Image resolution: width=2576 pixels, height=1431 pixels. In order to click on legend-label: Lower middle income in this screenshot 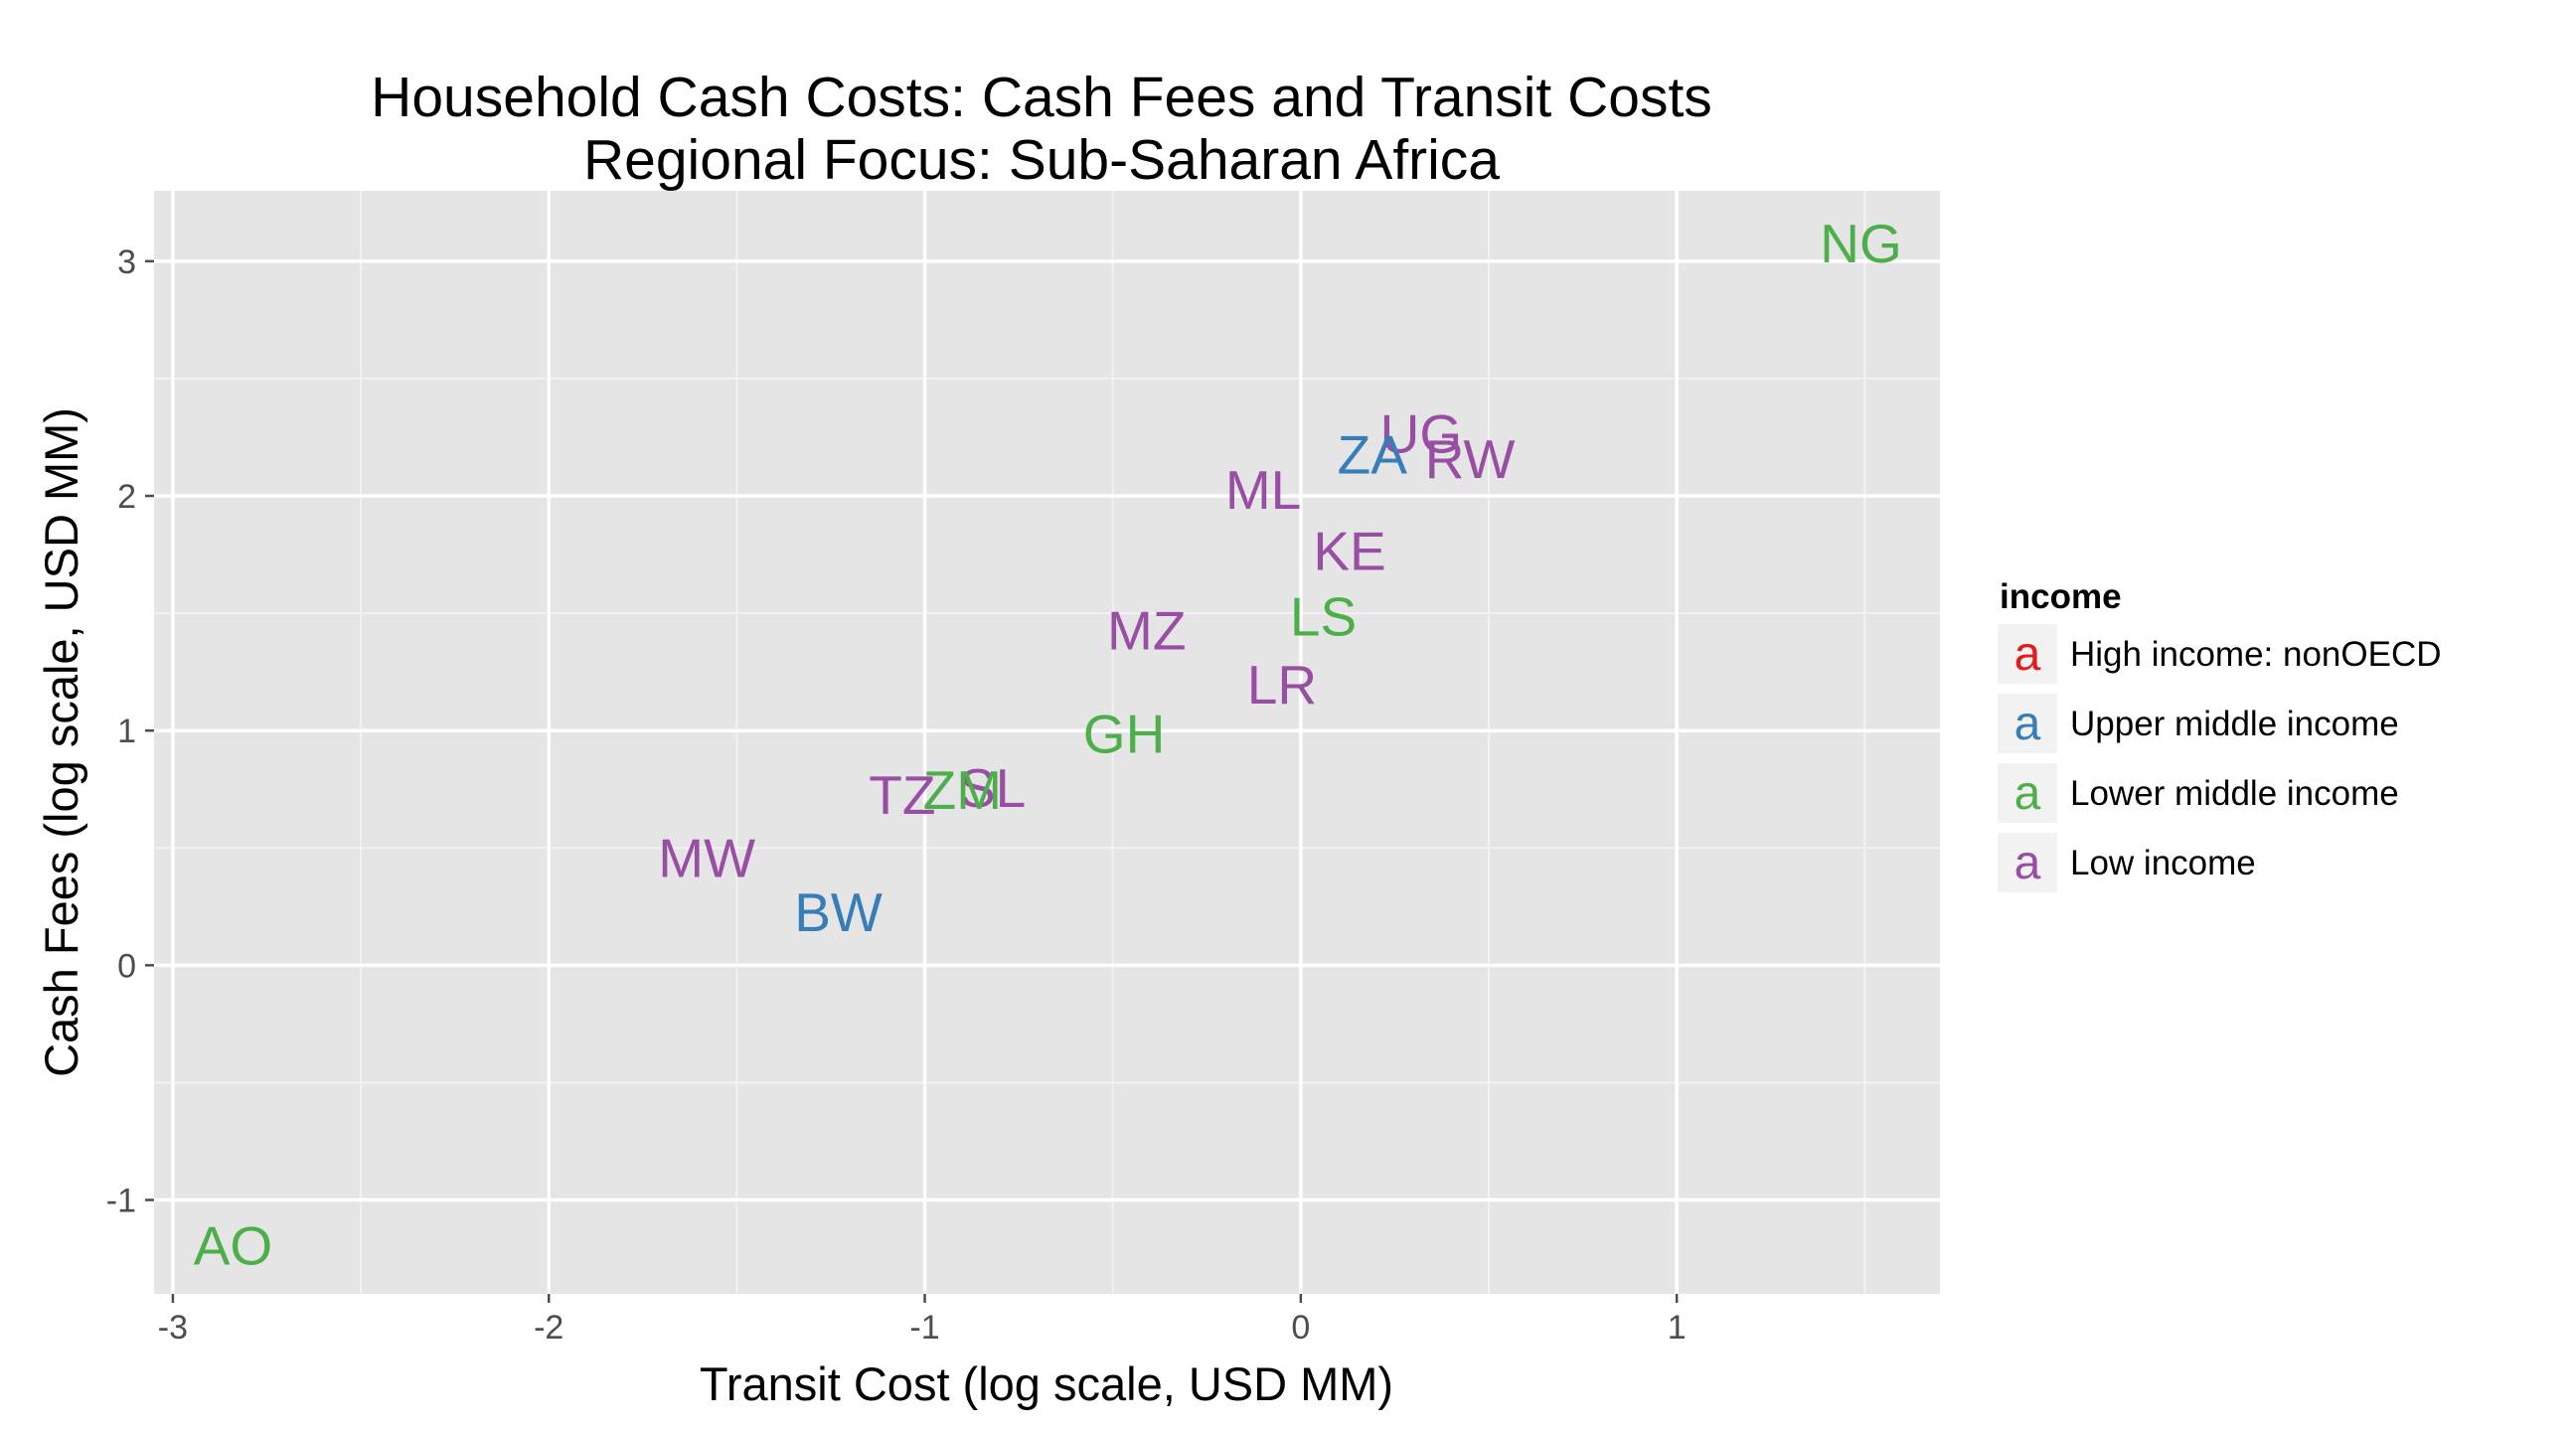, I will do `click(2234, 794)`.